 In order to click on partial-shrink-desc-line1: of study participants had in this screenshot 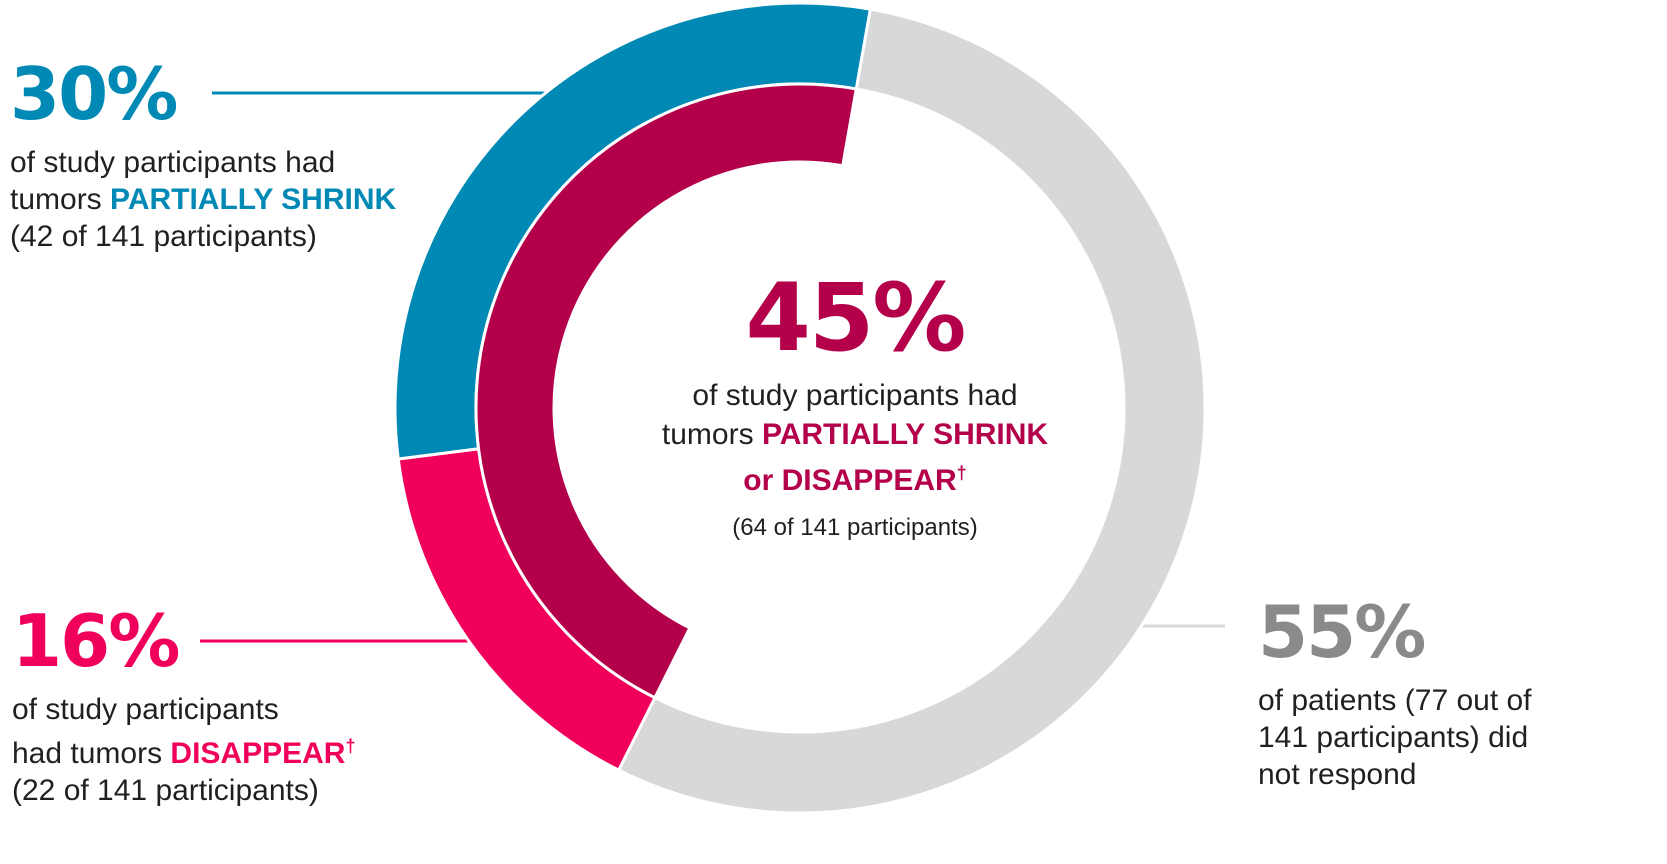, I will do `click(173, 162)`.